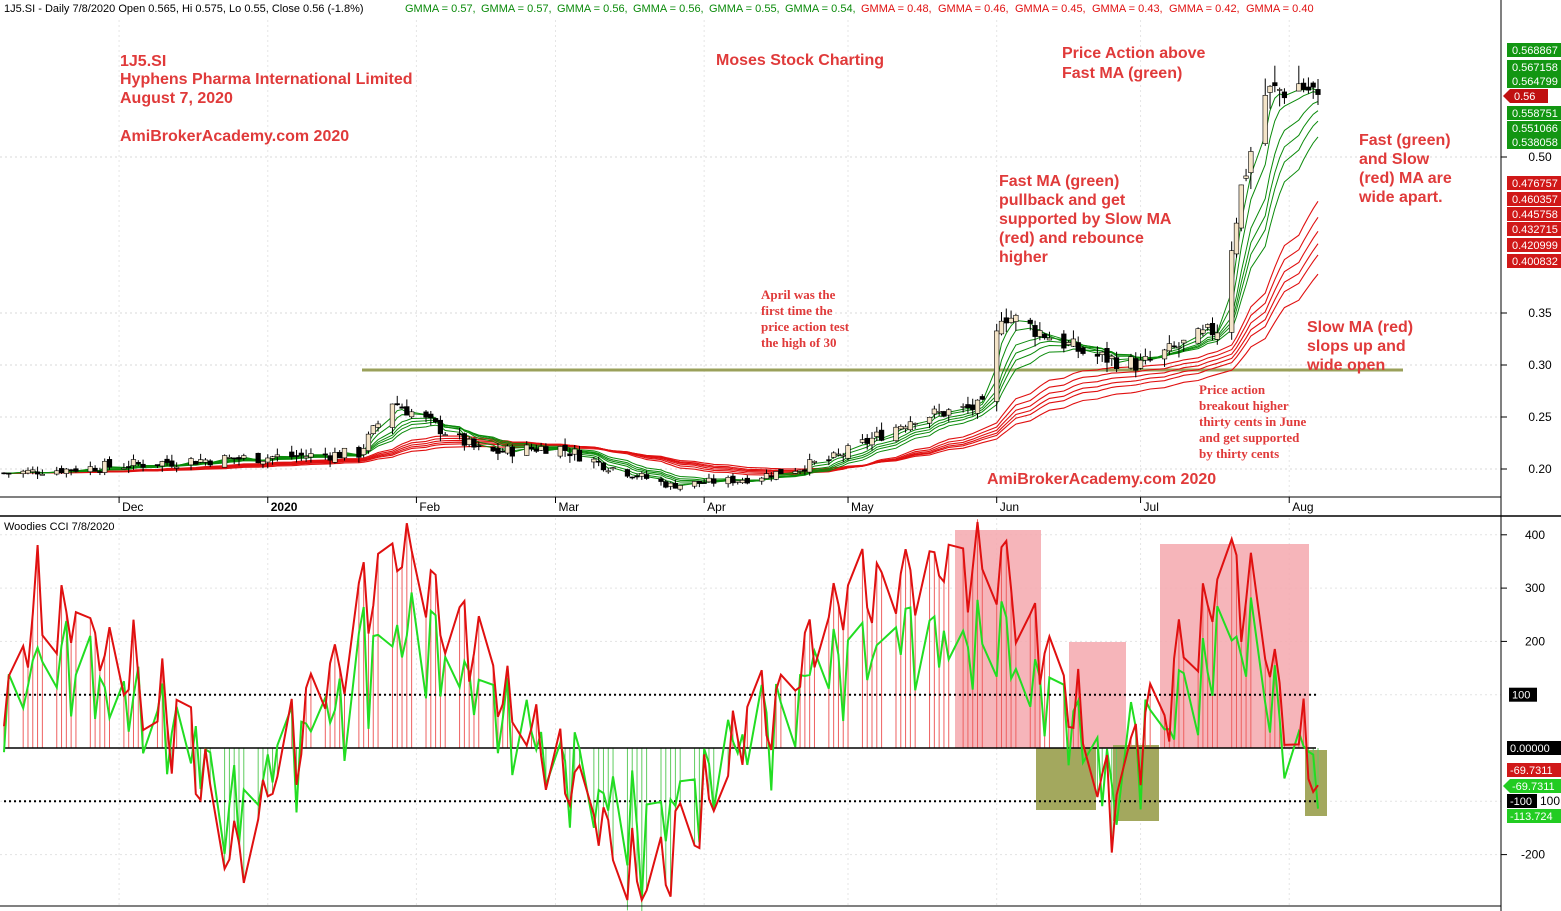 This screenshot has width=1561, height=911. Describe the element at coordinates (1280, 9) in the screenshot. I see `gmma-slow-value: GMMA = 0.40` at that location.